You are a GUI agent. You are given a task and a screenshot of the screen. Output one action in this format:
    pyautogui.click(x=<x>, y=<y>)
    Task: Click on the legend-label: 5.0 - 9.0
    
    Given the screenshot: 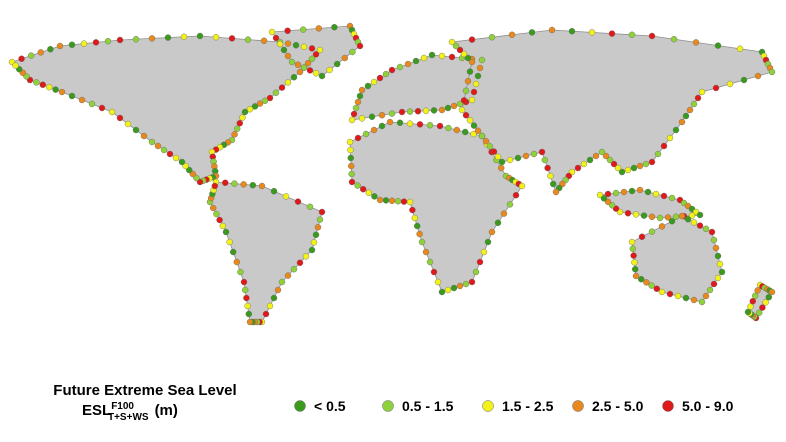 What is the action you would take?
    pyautogui.click(x=708, y=406)
    